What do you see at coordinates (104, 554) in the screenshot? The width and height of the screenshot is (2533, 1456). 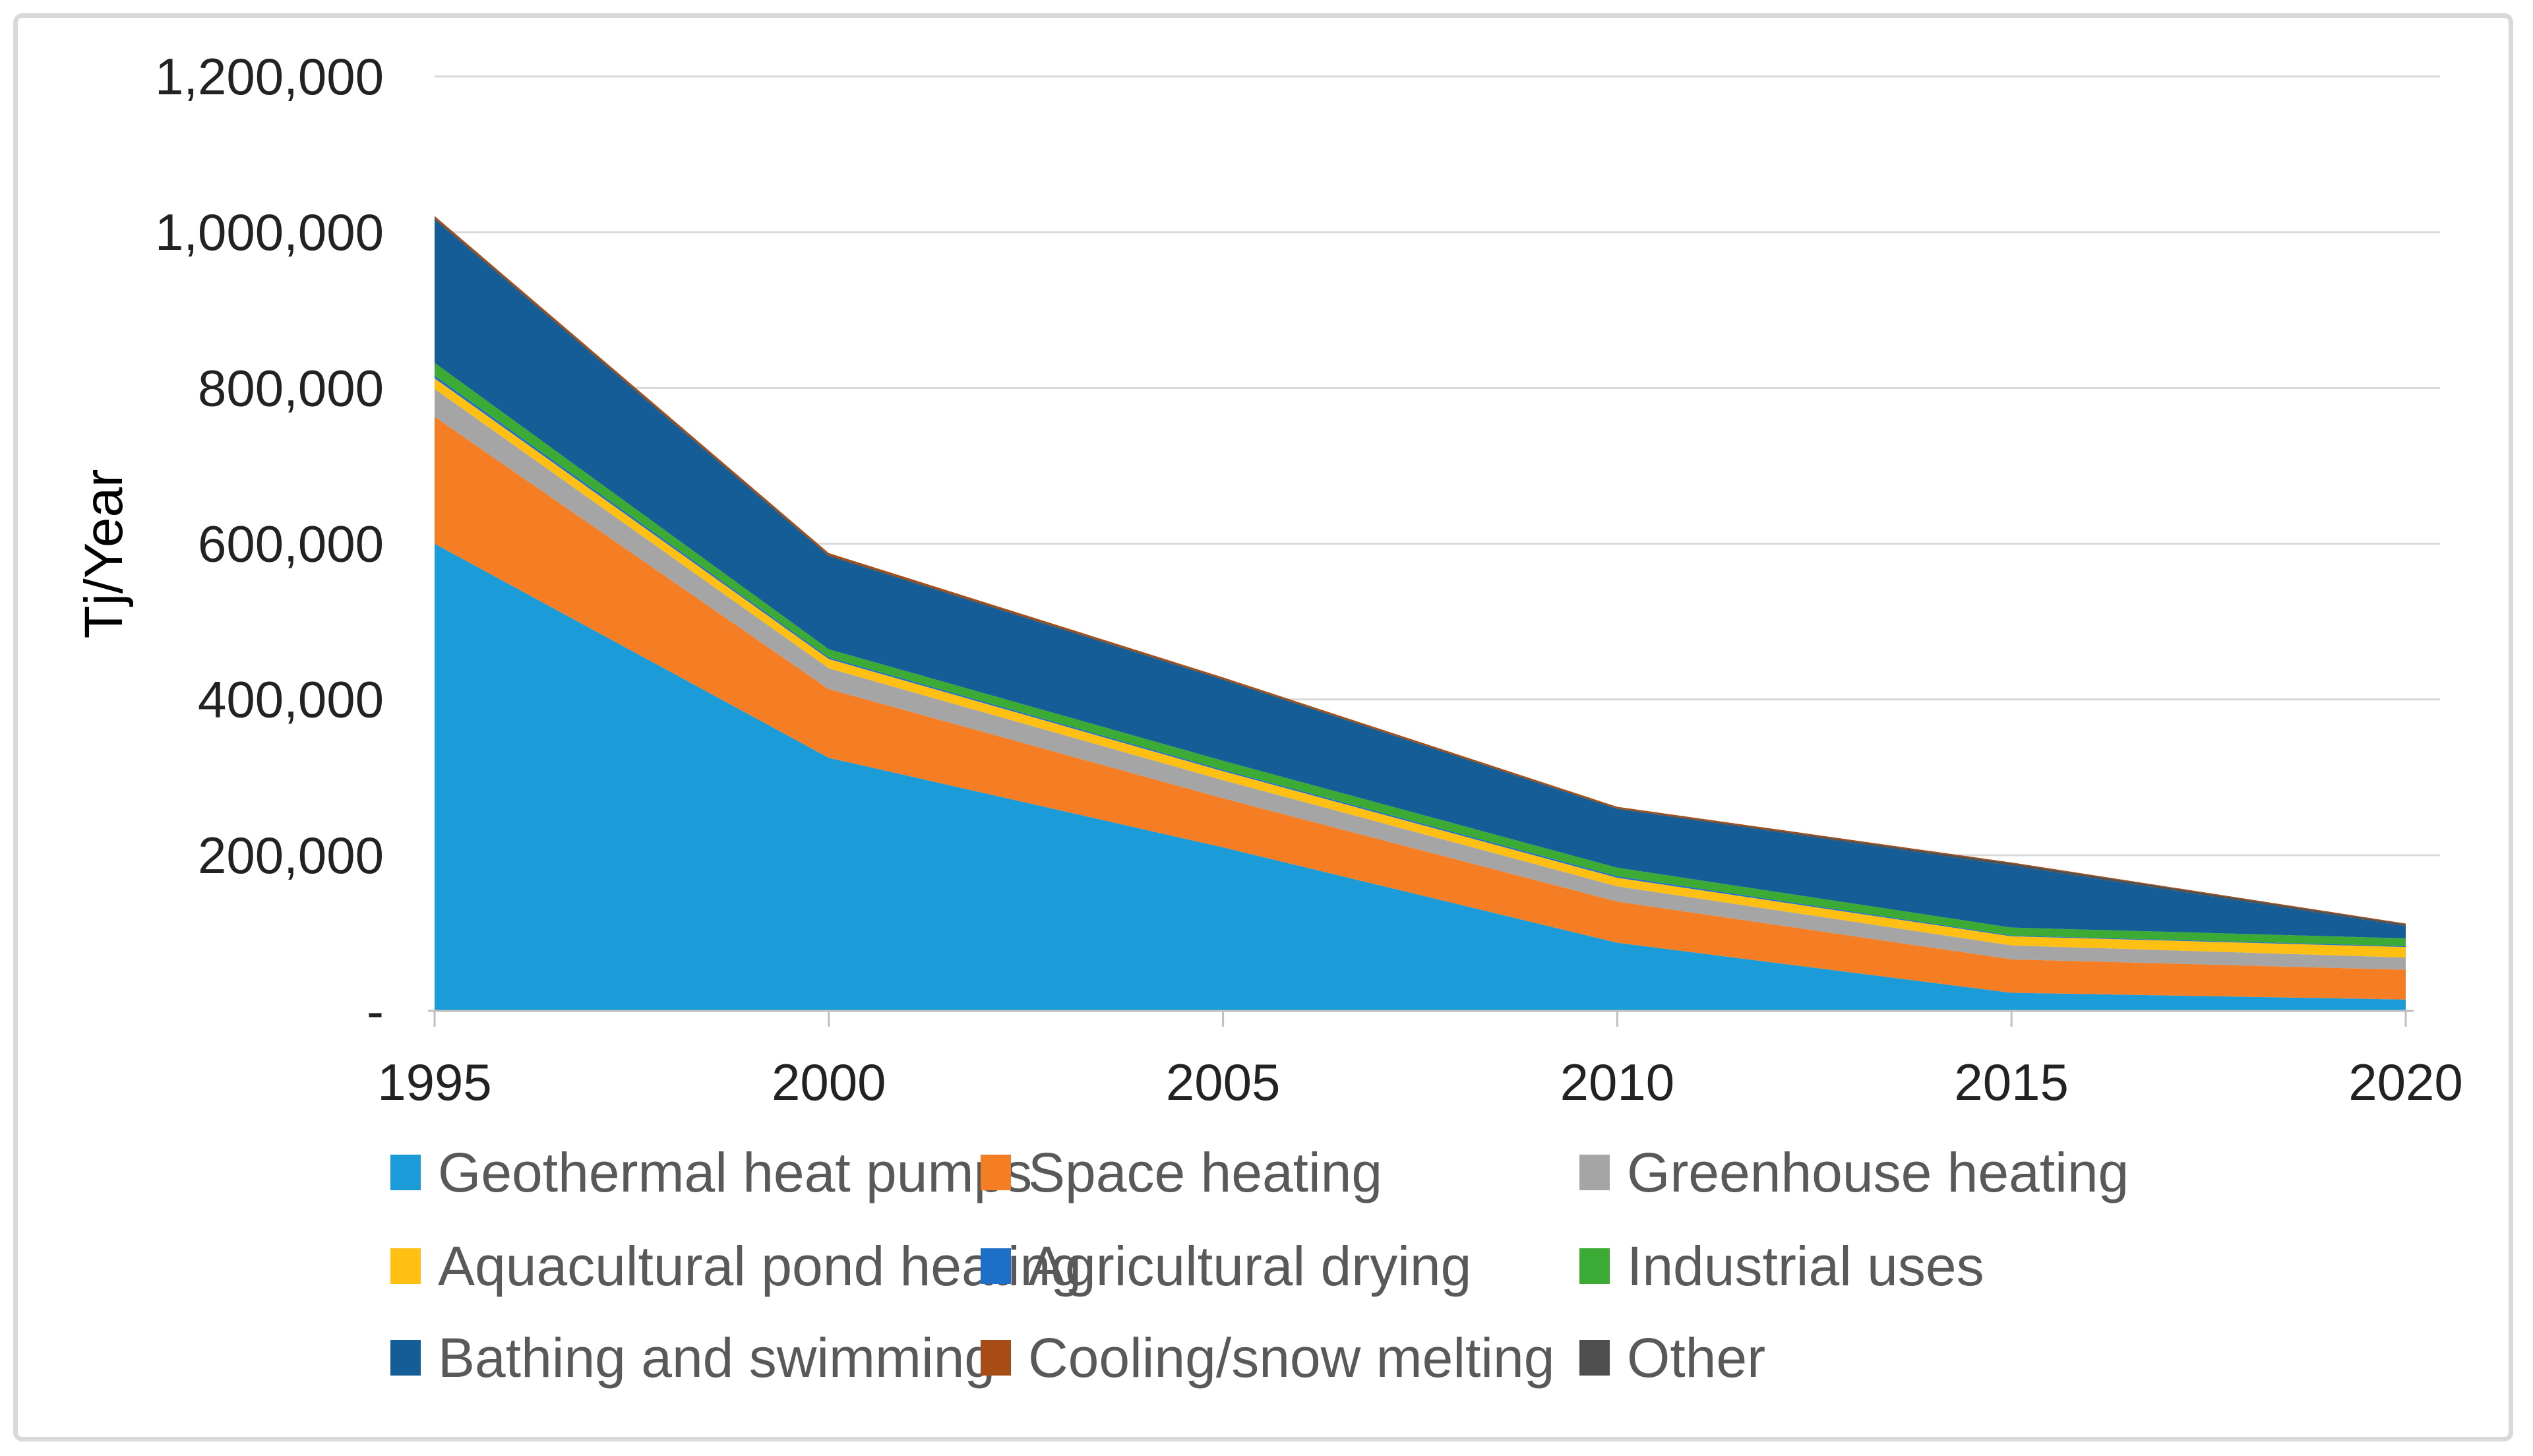 I see `y-axis-title: Tj/Year` at bounding box center [104, 554].